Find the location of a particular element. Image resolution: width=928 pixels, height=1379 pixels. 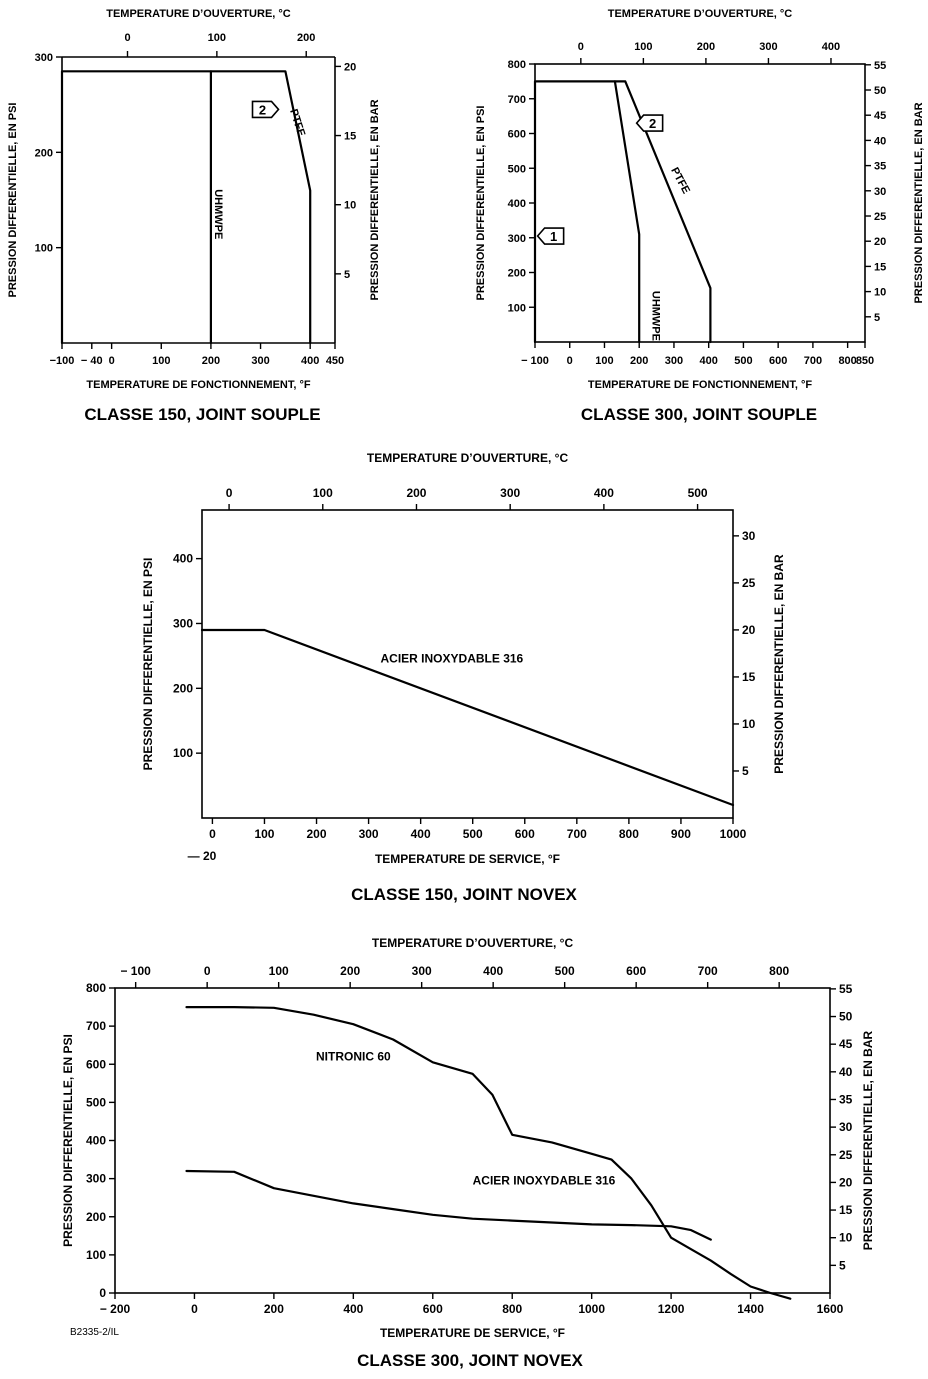

y2-tick-label: 55 is located at coordinates (880, 66).